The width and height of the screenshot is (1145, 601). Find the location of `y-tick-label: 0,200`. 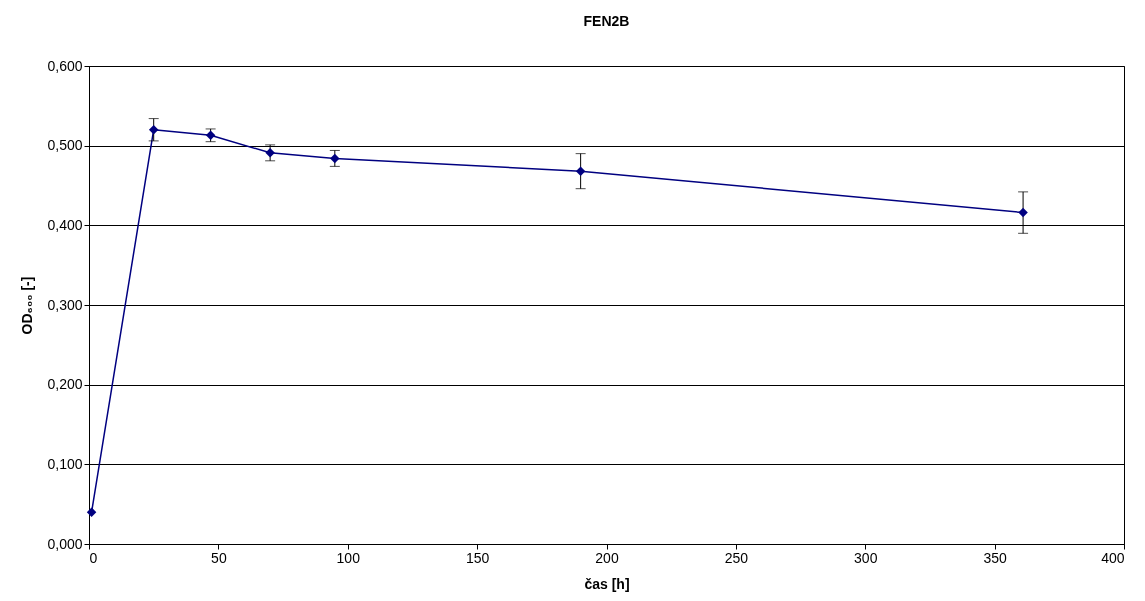

y-tick-label: 0,200 is located at coordinates (65, 384).